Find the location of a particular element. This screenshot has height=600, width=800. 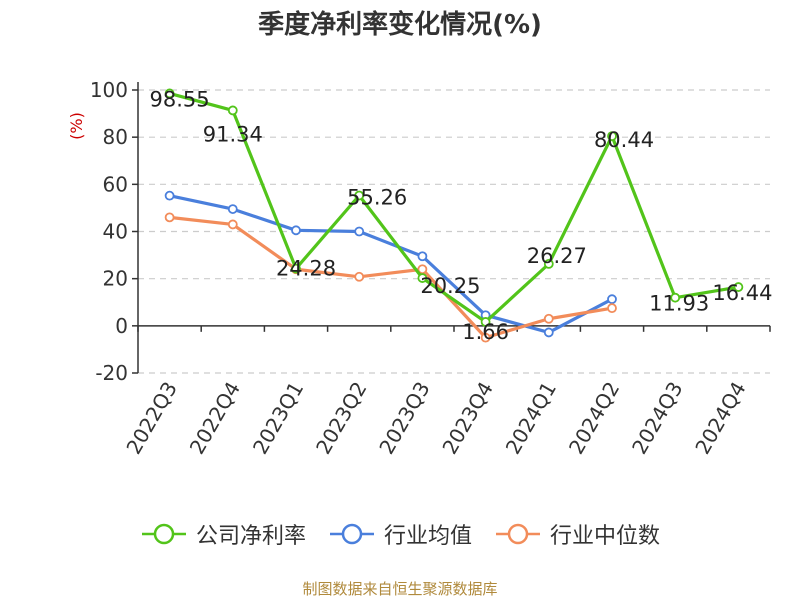

legend-item: 公司净利率 is located at coordinates (223, 534).